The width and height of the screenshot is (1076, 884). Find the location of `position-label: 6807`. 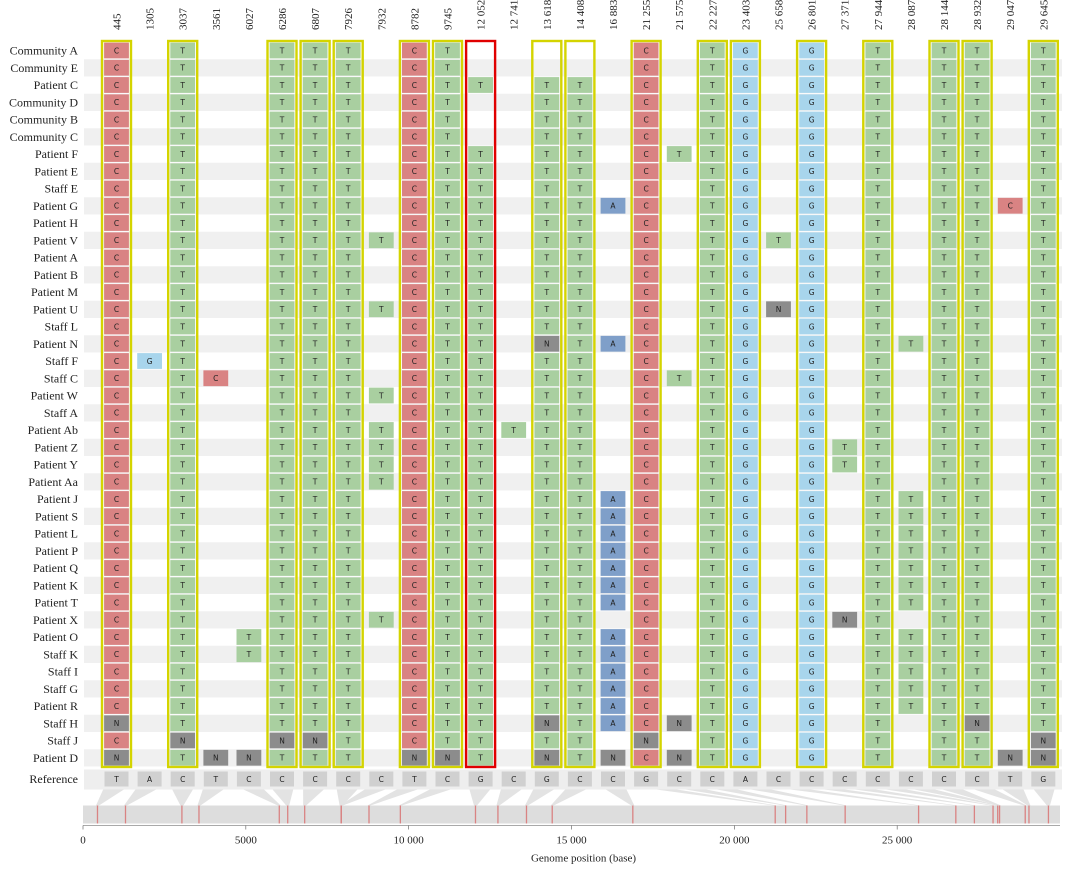

position-label: 6807 is located at coordinates (316, 19).